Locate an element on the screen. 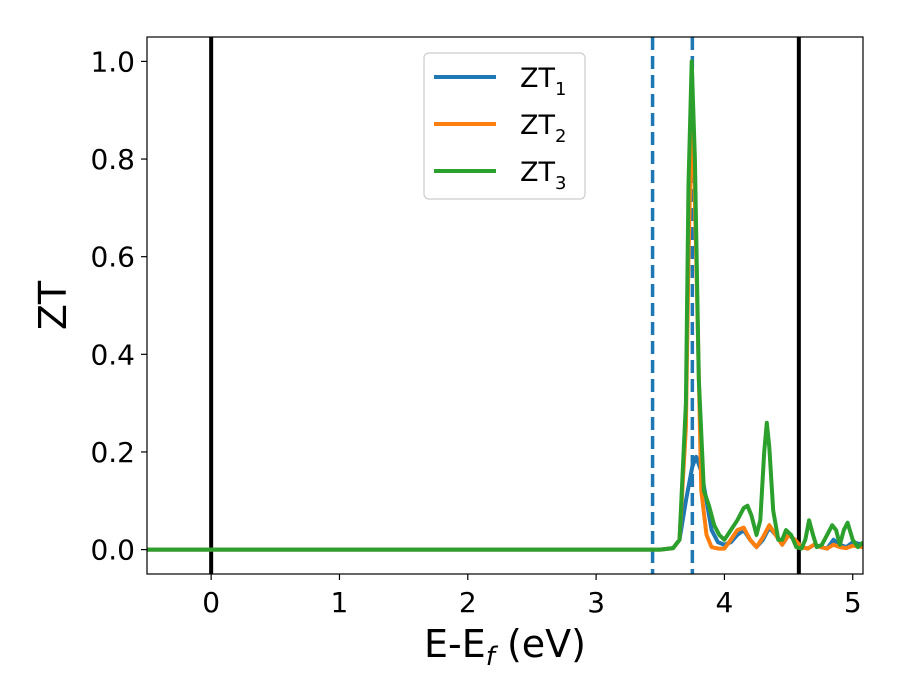  y-tick-label: 0.6 is located at coordinates (112, 257).